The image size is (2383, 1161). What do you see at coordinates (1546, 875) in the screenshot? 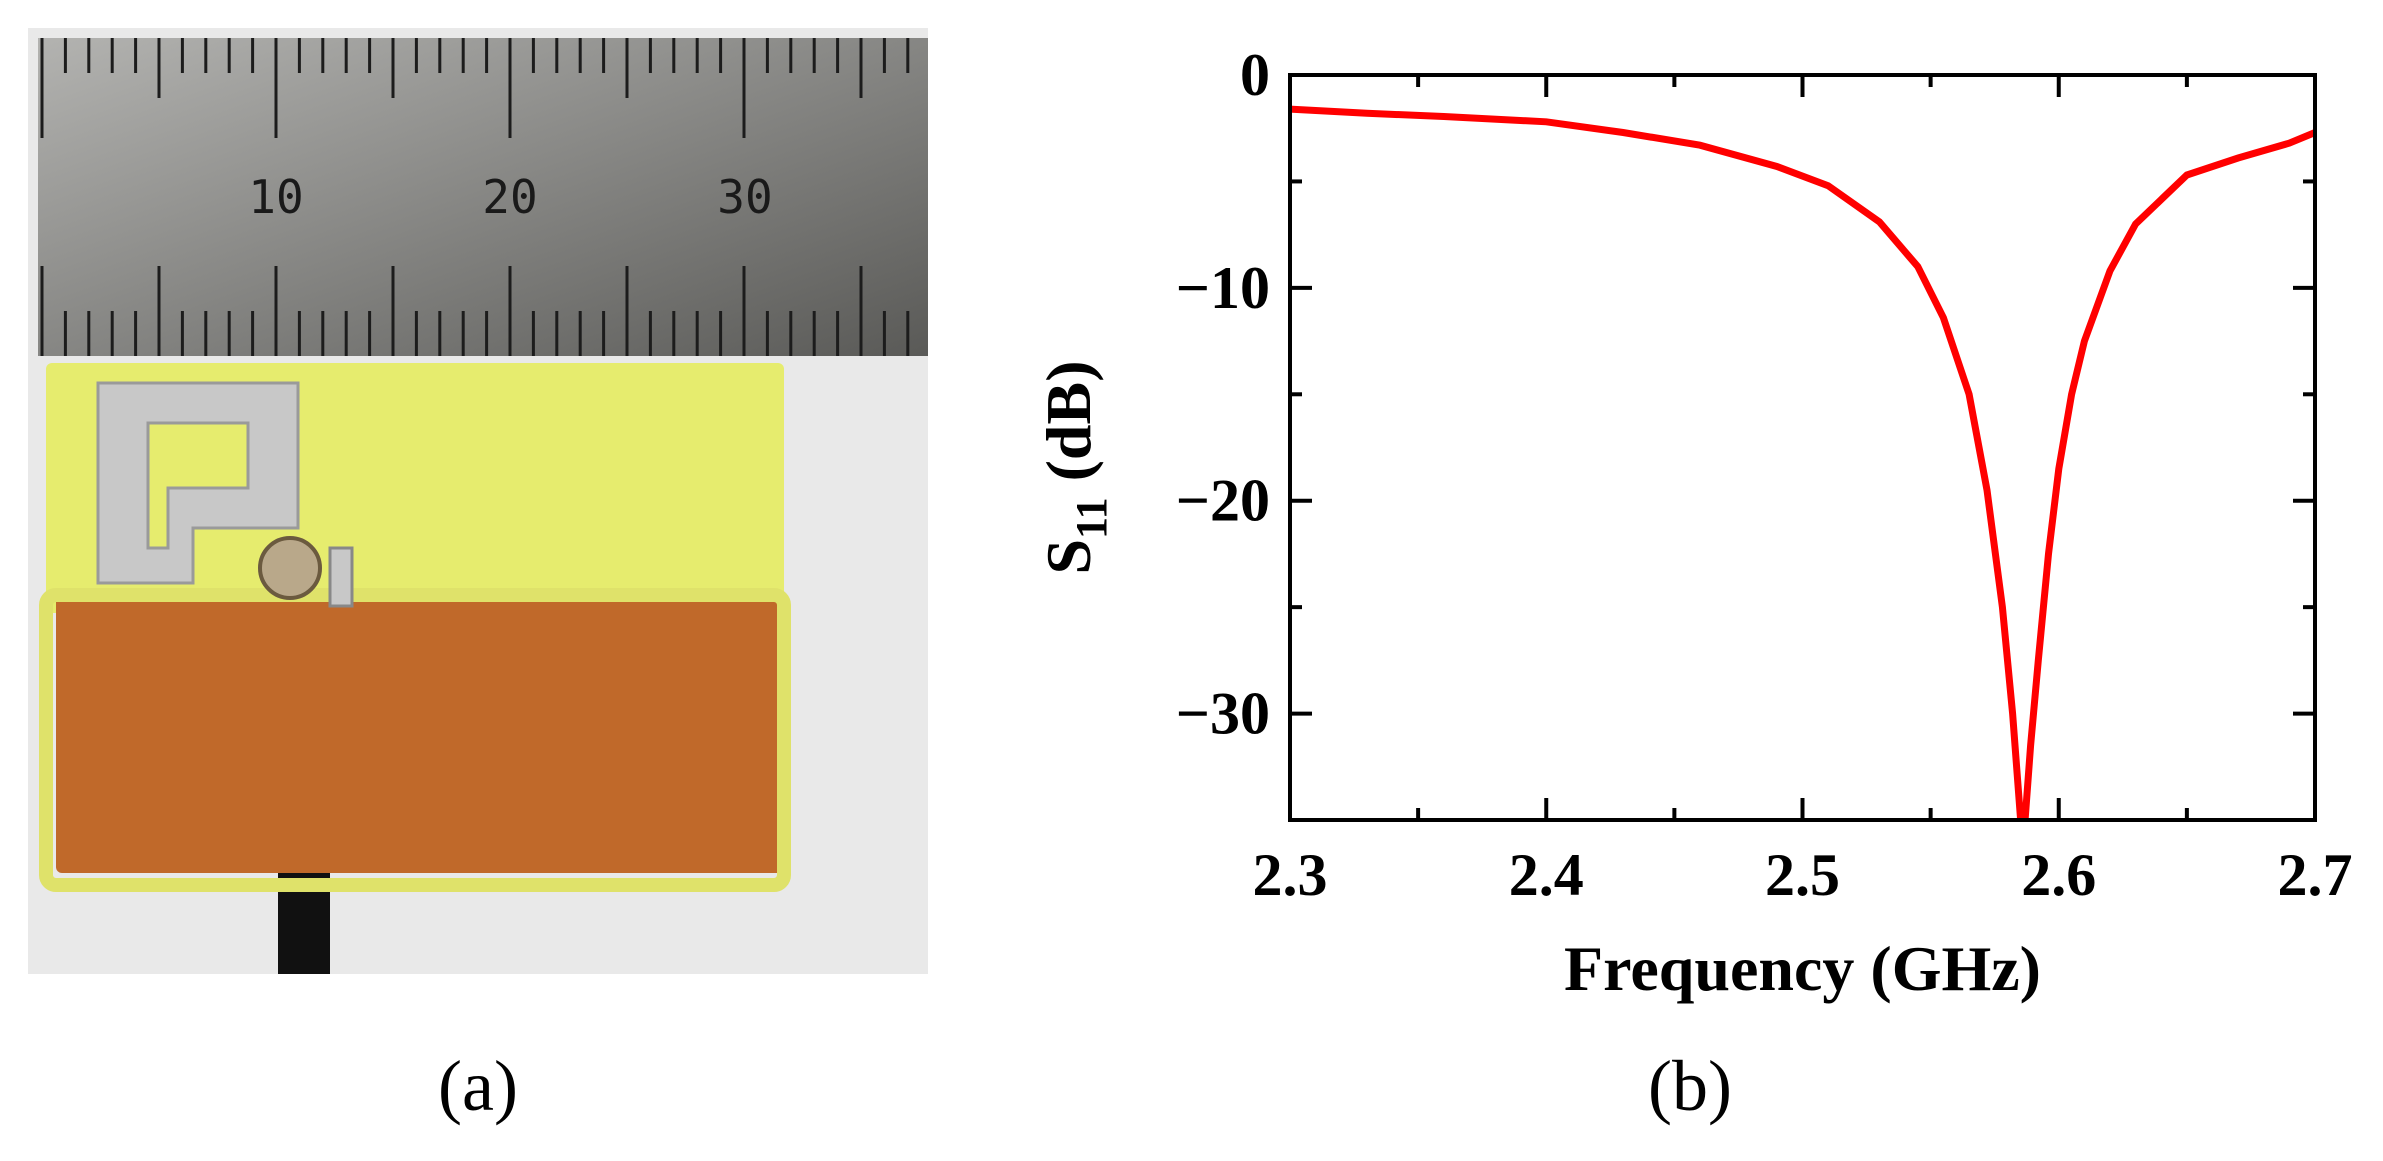
I see `x-tick-label: 2.4` at bounding box center [1546, 875].